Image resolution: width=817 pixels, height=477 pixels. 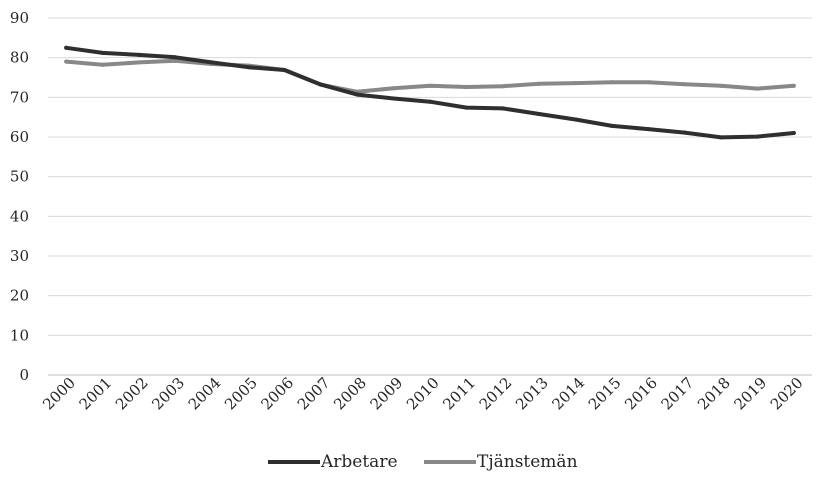 What do you see at coordinates (277, 394) in the screenshot?
I see `x-tick-label: 2006` at bounding box center [277, 394].